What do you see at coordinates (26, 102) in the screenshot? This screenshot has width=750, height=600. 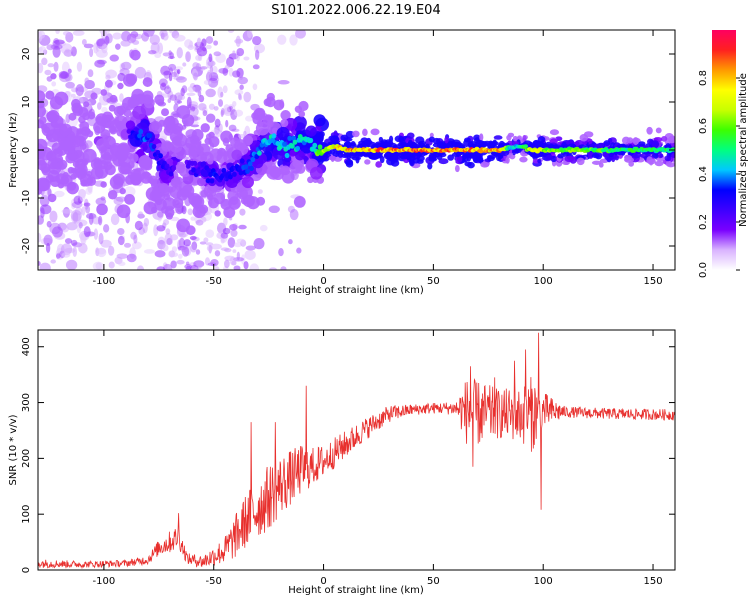 I see `y-tick-label: 10` at bounding box center [26, 102].